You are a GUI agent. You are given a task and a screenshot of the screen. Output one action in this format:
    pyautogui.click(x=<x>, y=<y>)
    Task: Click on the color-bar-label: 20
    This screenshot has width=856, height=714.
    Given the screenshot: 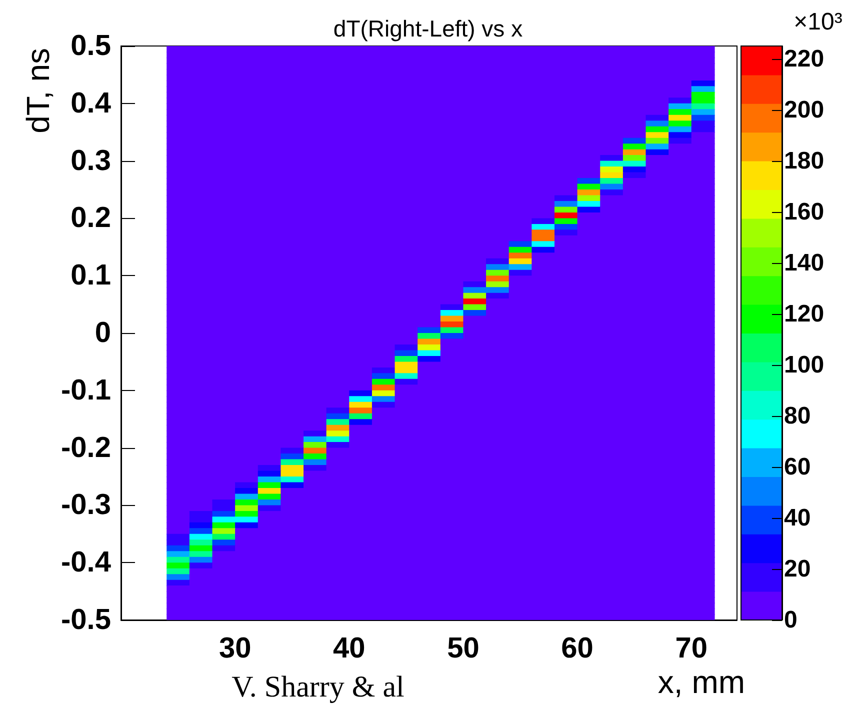 What is the action you would take?
    pyautogui.click(x=797, y=568)
    